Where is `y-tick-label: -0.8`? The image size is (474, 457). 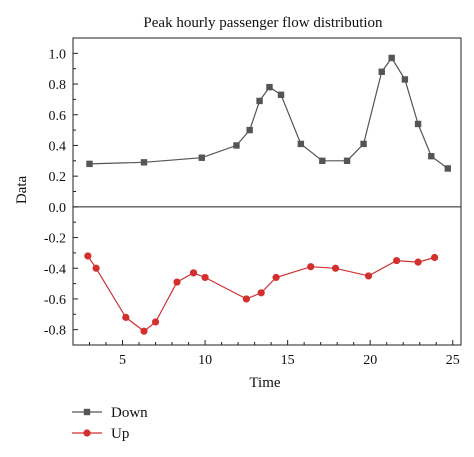
y-tick-label: -0.8 is located at coordinates (55, 331).